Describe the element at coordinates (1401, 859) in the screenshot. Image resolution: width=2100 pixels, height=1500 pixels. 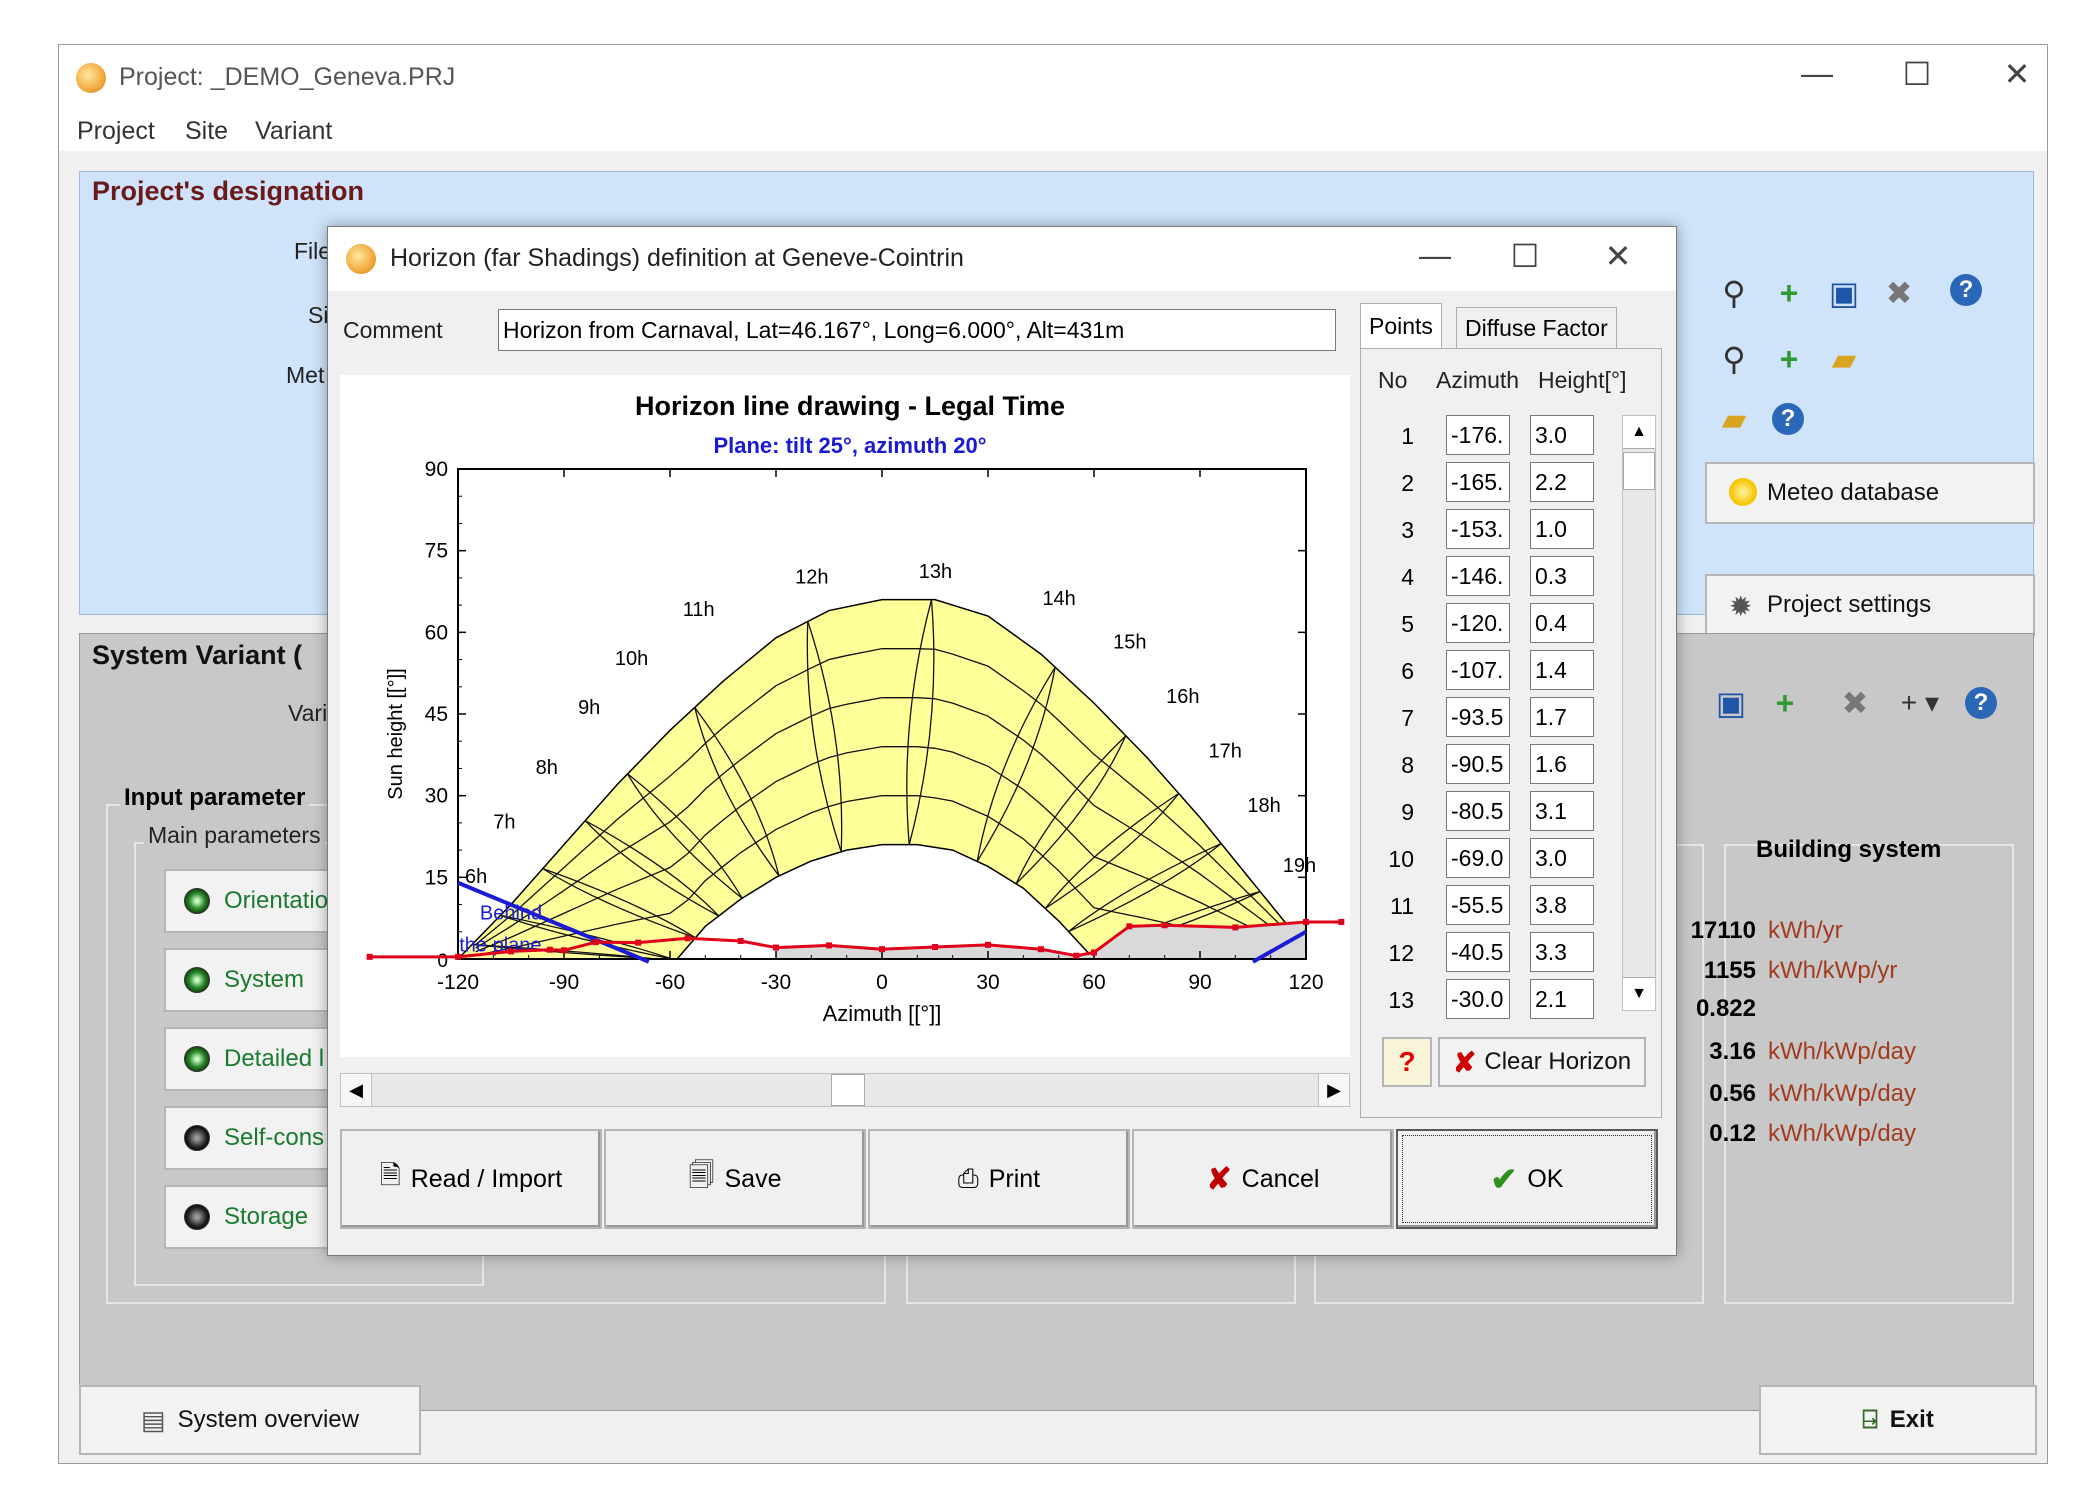
I see `point-number: 10` at that location.